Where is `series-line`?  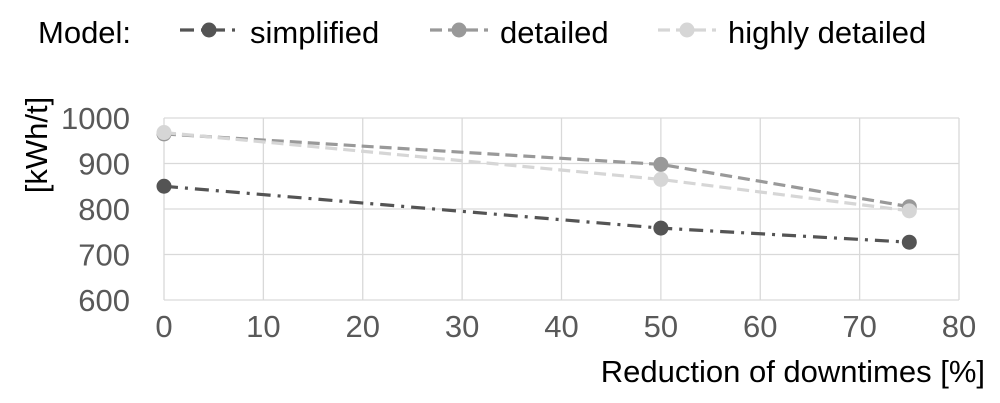 series-line is located at coordinates (536, 214).